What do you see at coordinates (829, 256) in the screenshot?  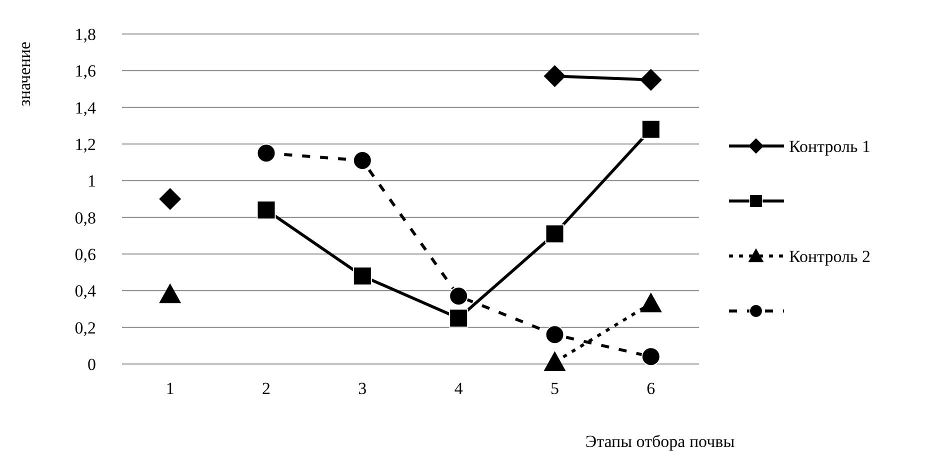 I see `legend-label: Контроль 2` at bounding box center [829, 256].